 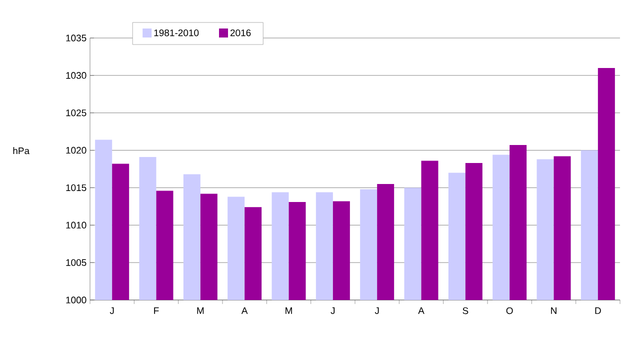 What do you see at coordinates (76, 188) in the screenshot?
I see `y-tick-label: 1015` at bounding box center [76, 188].